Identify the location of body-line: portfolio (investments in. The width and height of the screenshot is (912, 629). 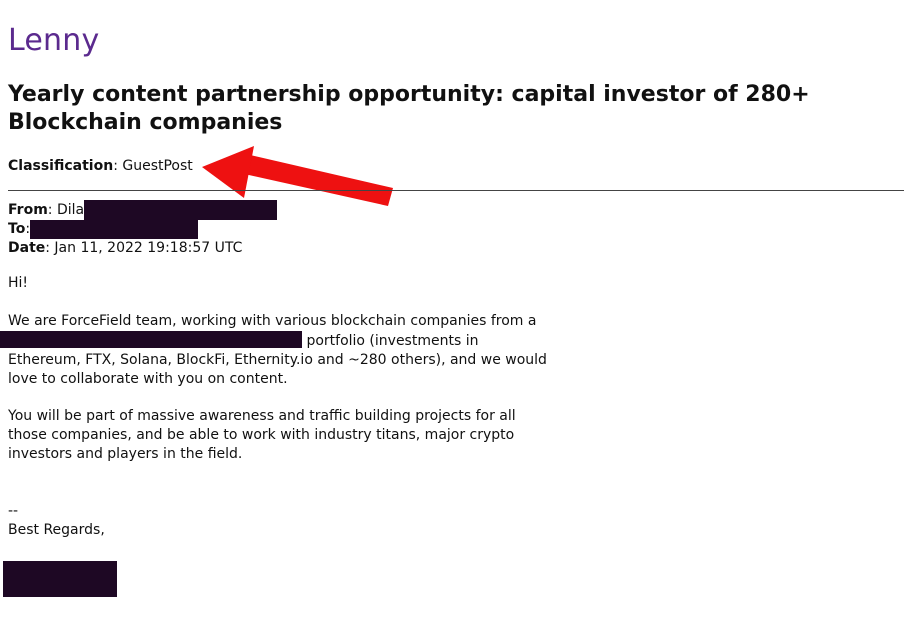
(284, 341).